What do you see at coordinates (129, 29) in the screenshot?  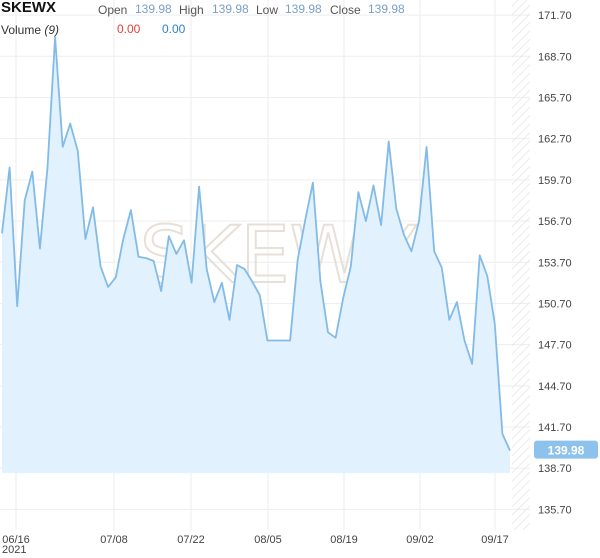 I see `volume-value-down: 0.00` at bounding box center [129, 29].